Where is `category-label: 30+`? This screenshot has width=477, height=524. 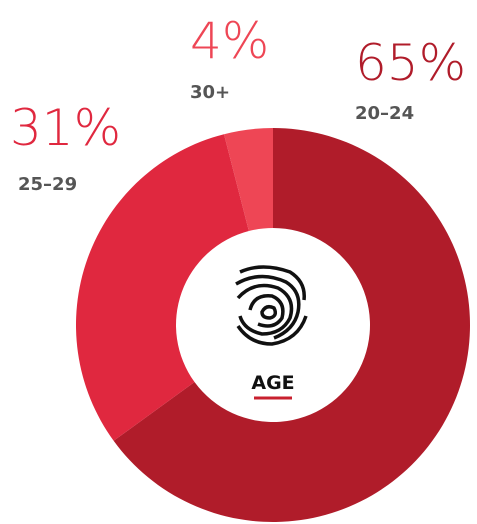
category-label: 30+ is located at coordinates (210, 92).